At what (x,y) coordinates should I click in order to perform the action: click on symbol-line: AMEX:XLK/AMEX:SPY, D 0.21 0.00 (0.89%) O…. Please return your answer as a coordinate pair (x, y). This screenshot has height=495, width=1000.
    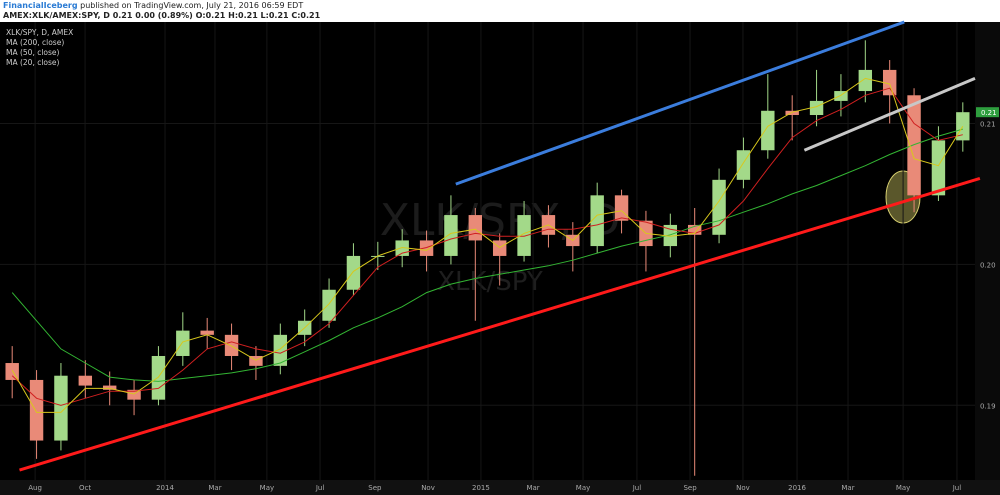
    Looking at the image, I should click on (162, 15).